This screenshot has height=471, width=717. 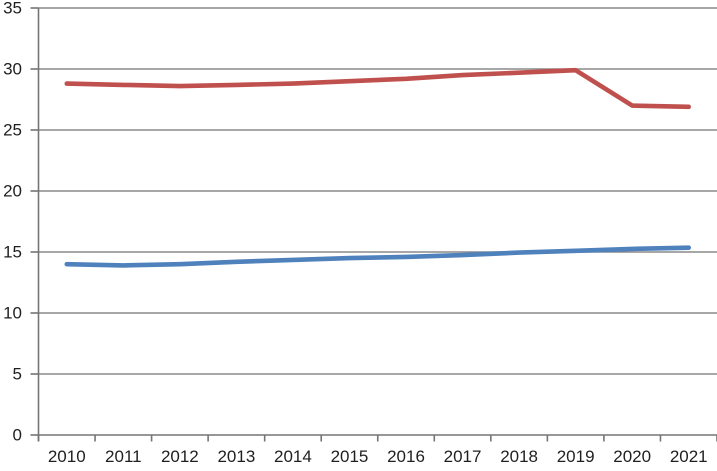 I want to click on blue-series-line, so click(x=378, y=256).